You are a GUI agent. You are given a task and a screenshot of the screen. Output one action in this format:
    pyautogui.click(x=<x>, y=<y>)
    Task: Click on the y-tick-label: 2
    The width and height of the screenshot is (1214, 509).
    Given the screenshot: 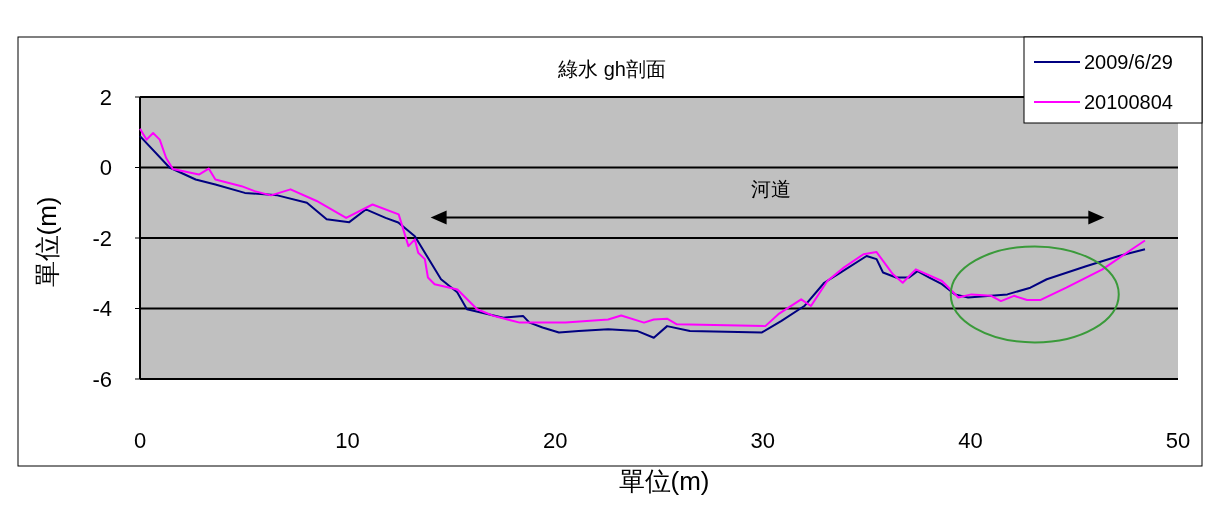 What is the action you would take?
    pyautogui.click(x=105, y=97)
    